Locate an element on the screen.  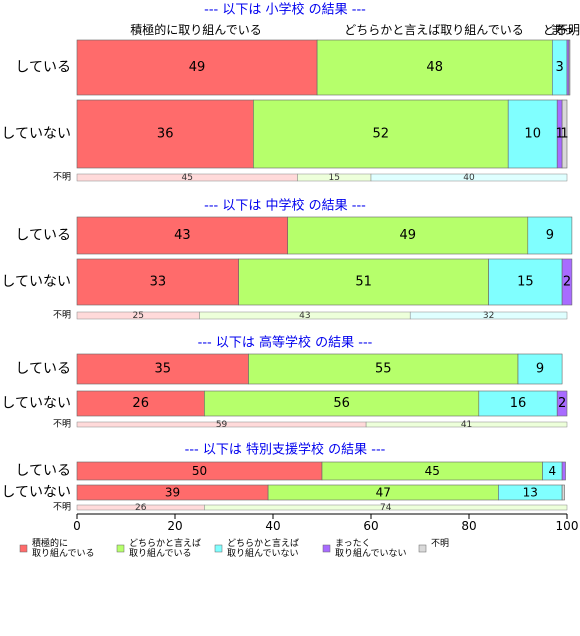
x-tick-label: 20 is located at coordinates (174, 526).